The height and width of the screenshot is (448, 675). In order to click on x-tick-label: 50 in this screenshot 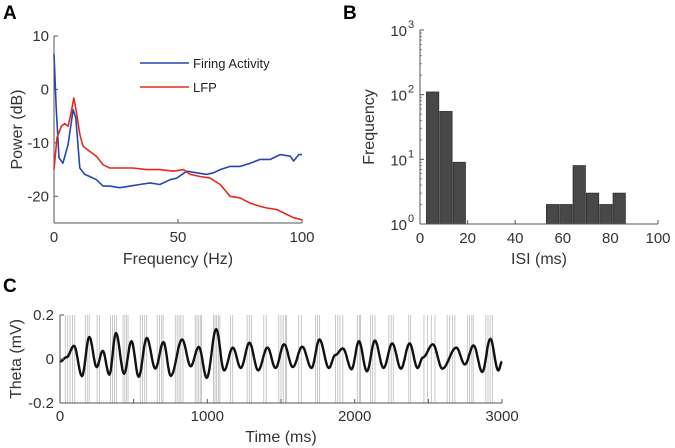, I will do `click(178, 237)`.